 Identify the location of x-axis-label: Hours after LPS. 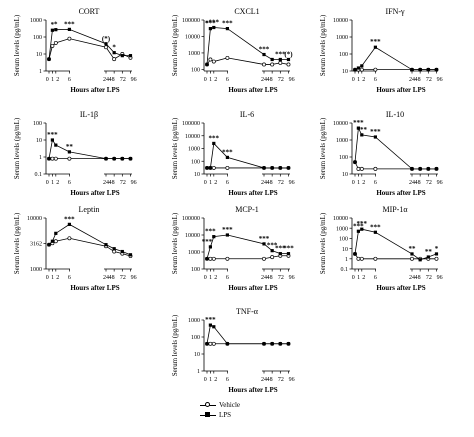
(94, 193).